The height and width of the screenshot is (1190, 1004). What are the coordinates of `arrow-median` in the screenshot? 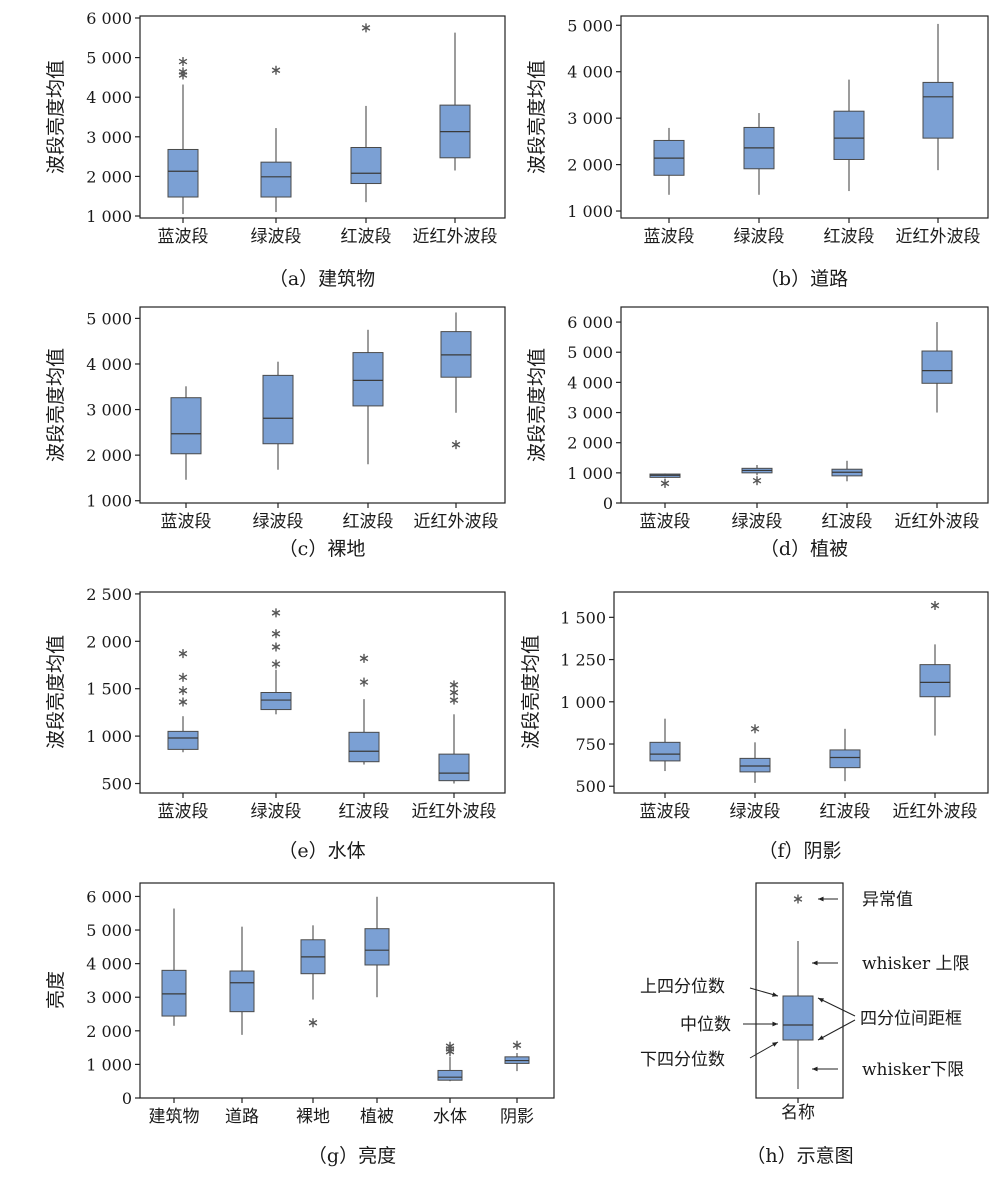 It's located at (760, 1024).